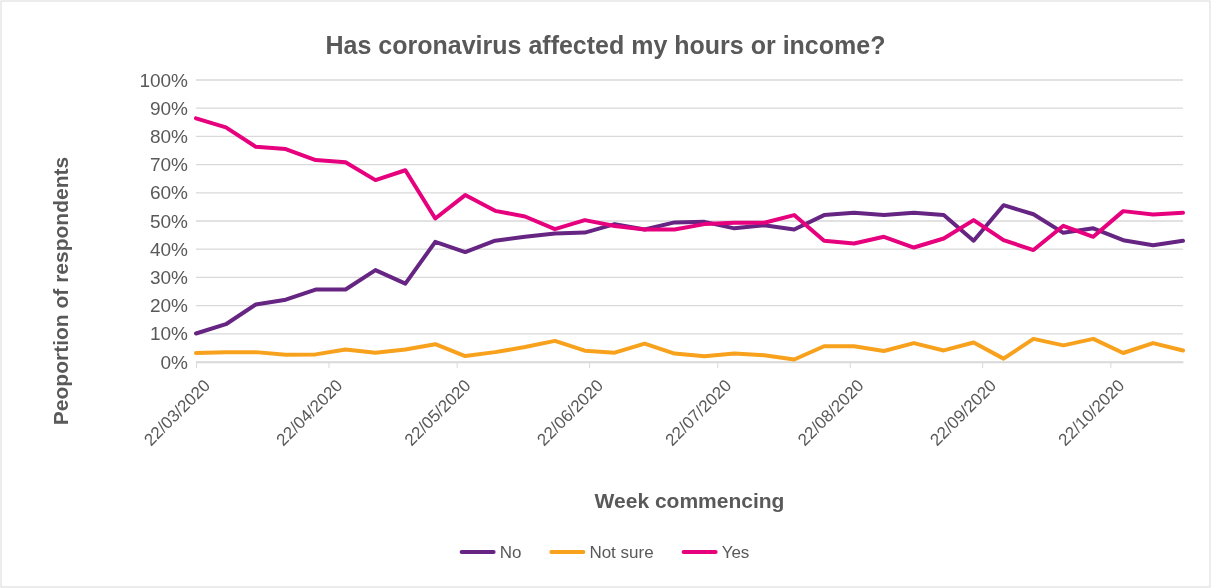 This screenshot has height=588, width=1211. Describe the element at coordinates (735, 552) in the screenshot. I see `legend-label: Yes` at that location.